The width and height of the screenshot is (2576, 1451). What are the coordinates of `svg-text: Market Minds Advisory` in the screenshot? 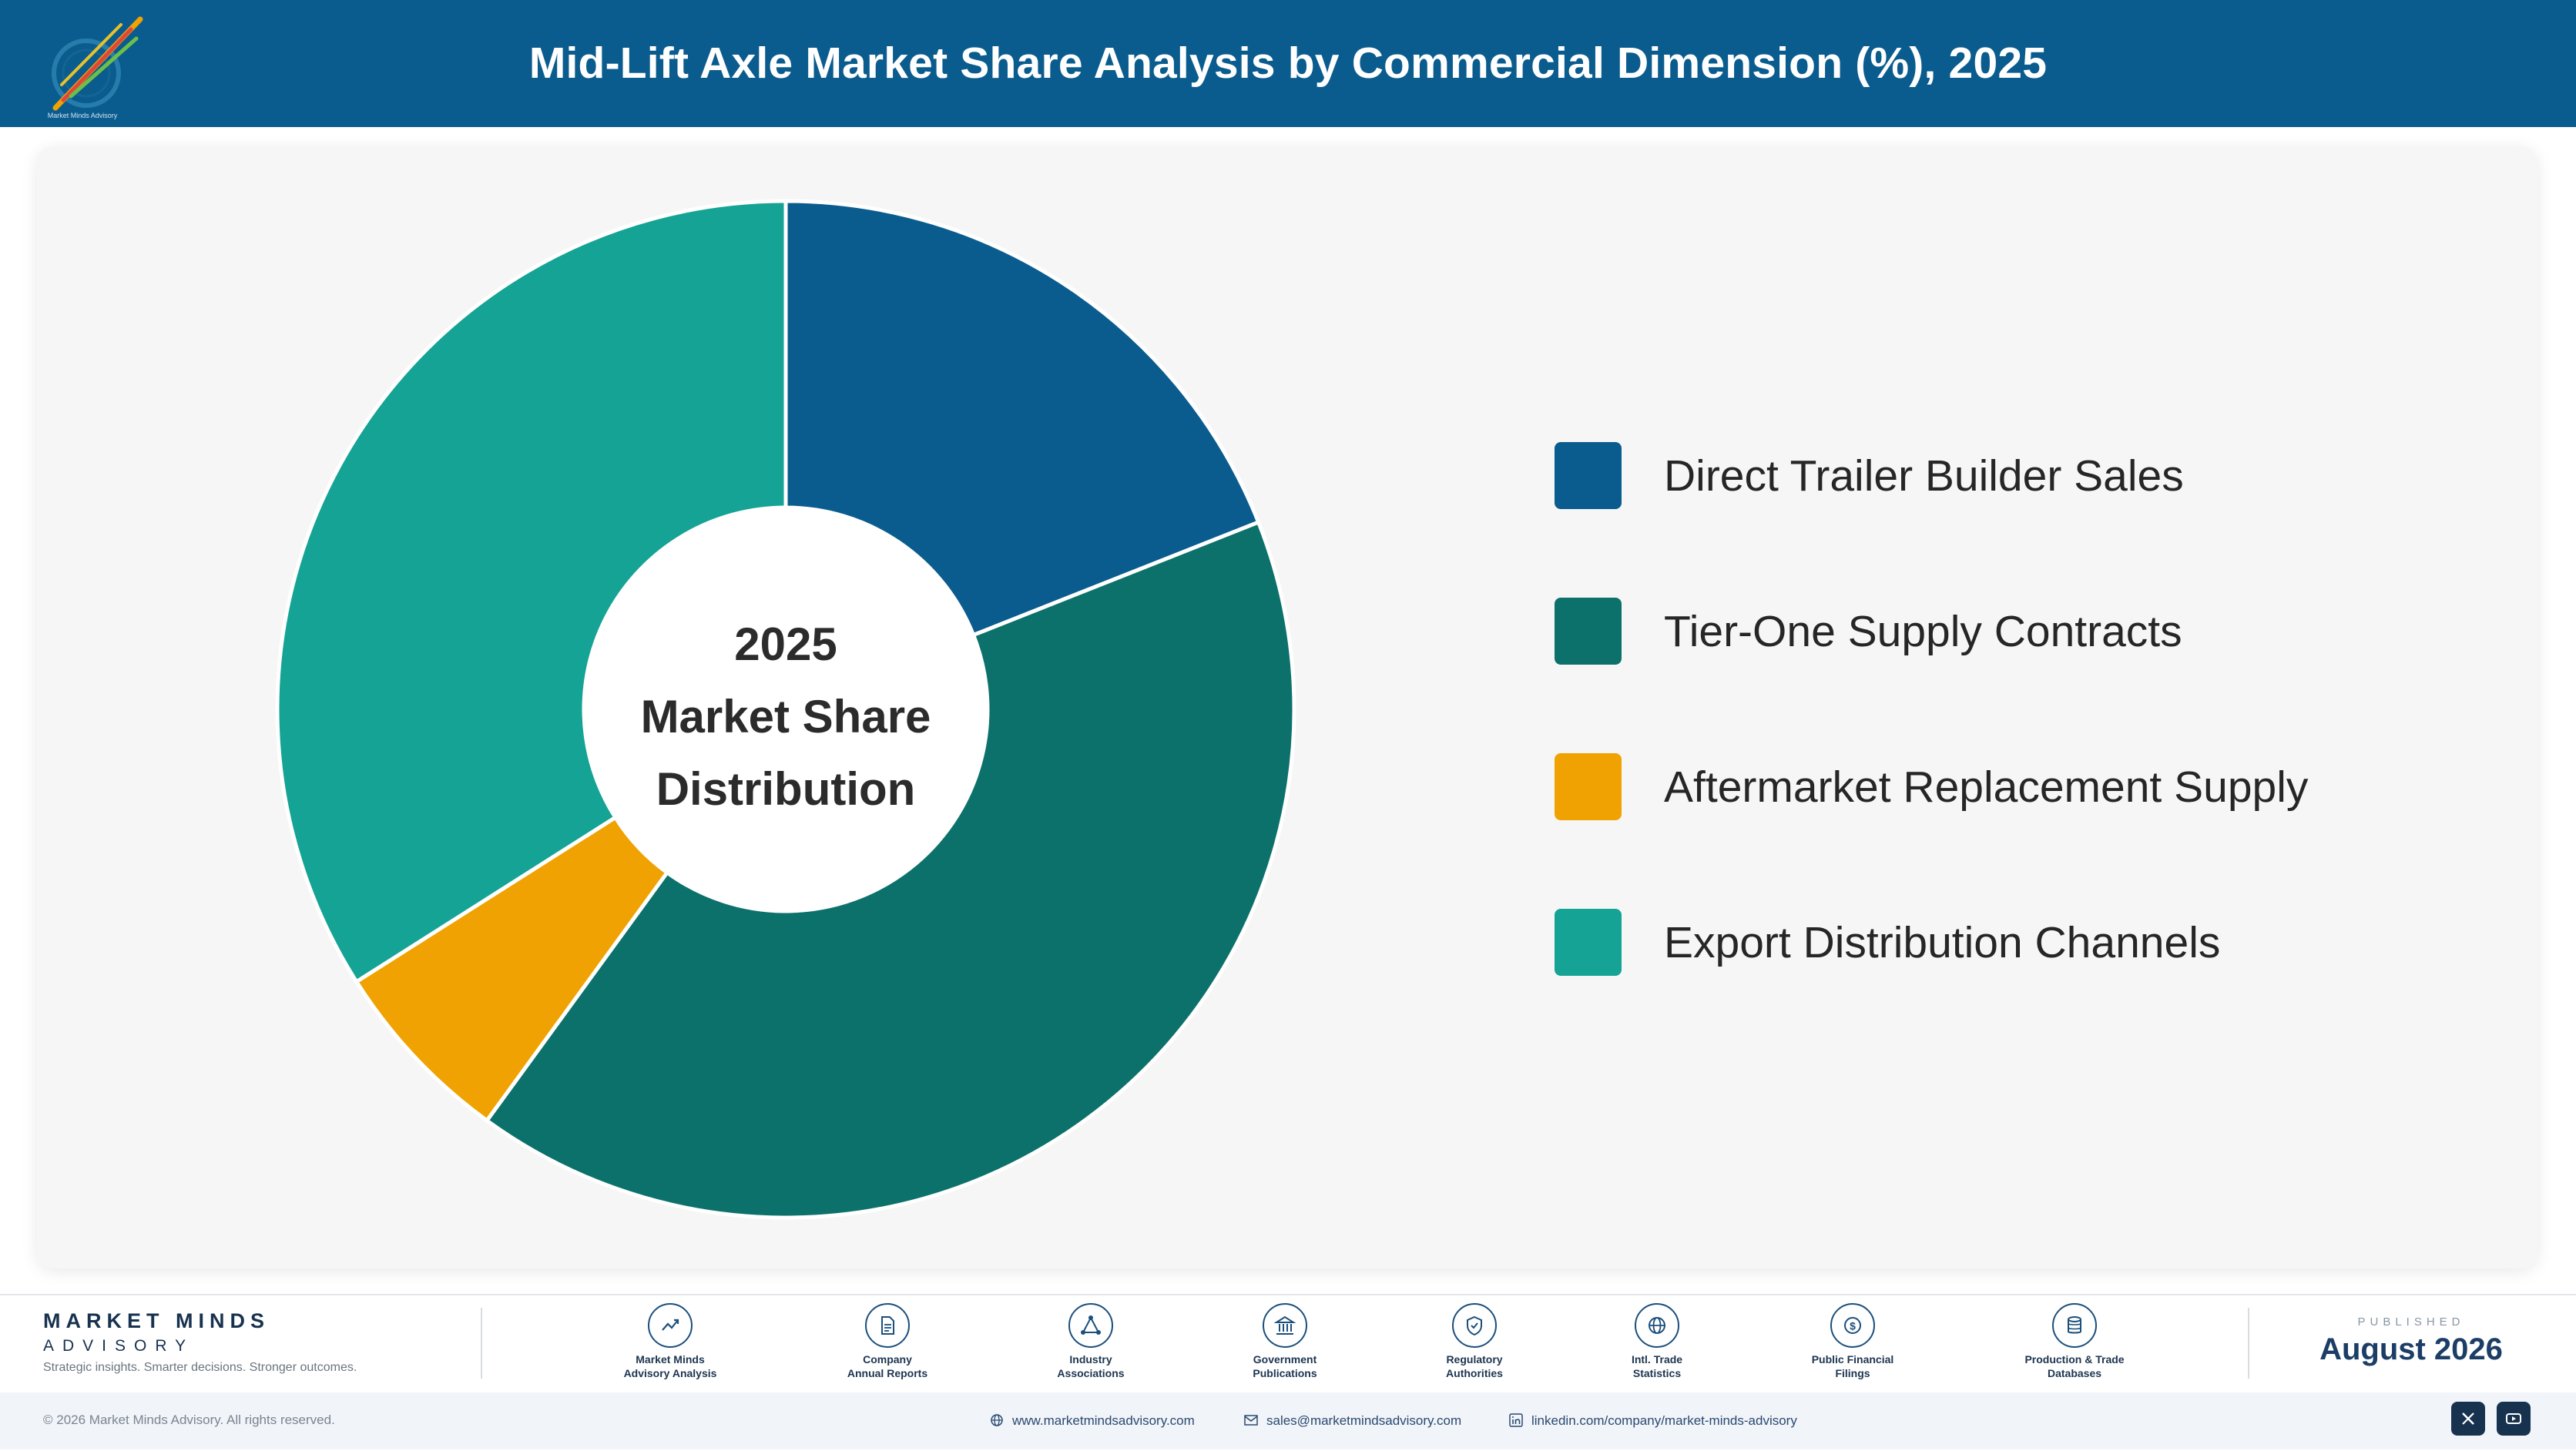 It's located at (83, 115).